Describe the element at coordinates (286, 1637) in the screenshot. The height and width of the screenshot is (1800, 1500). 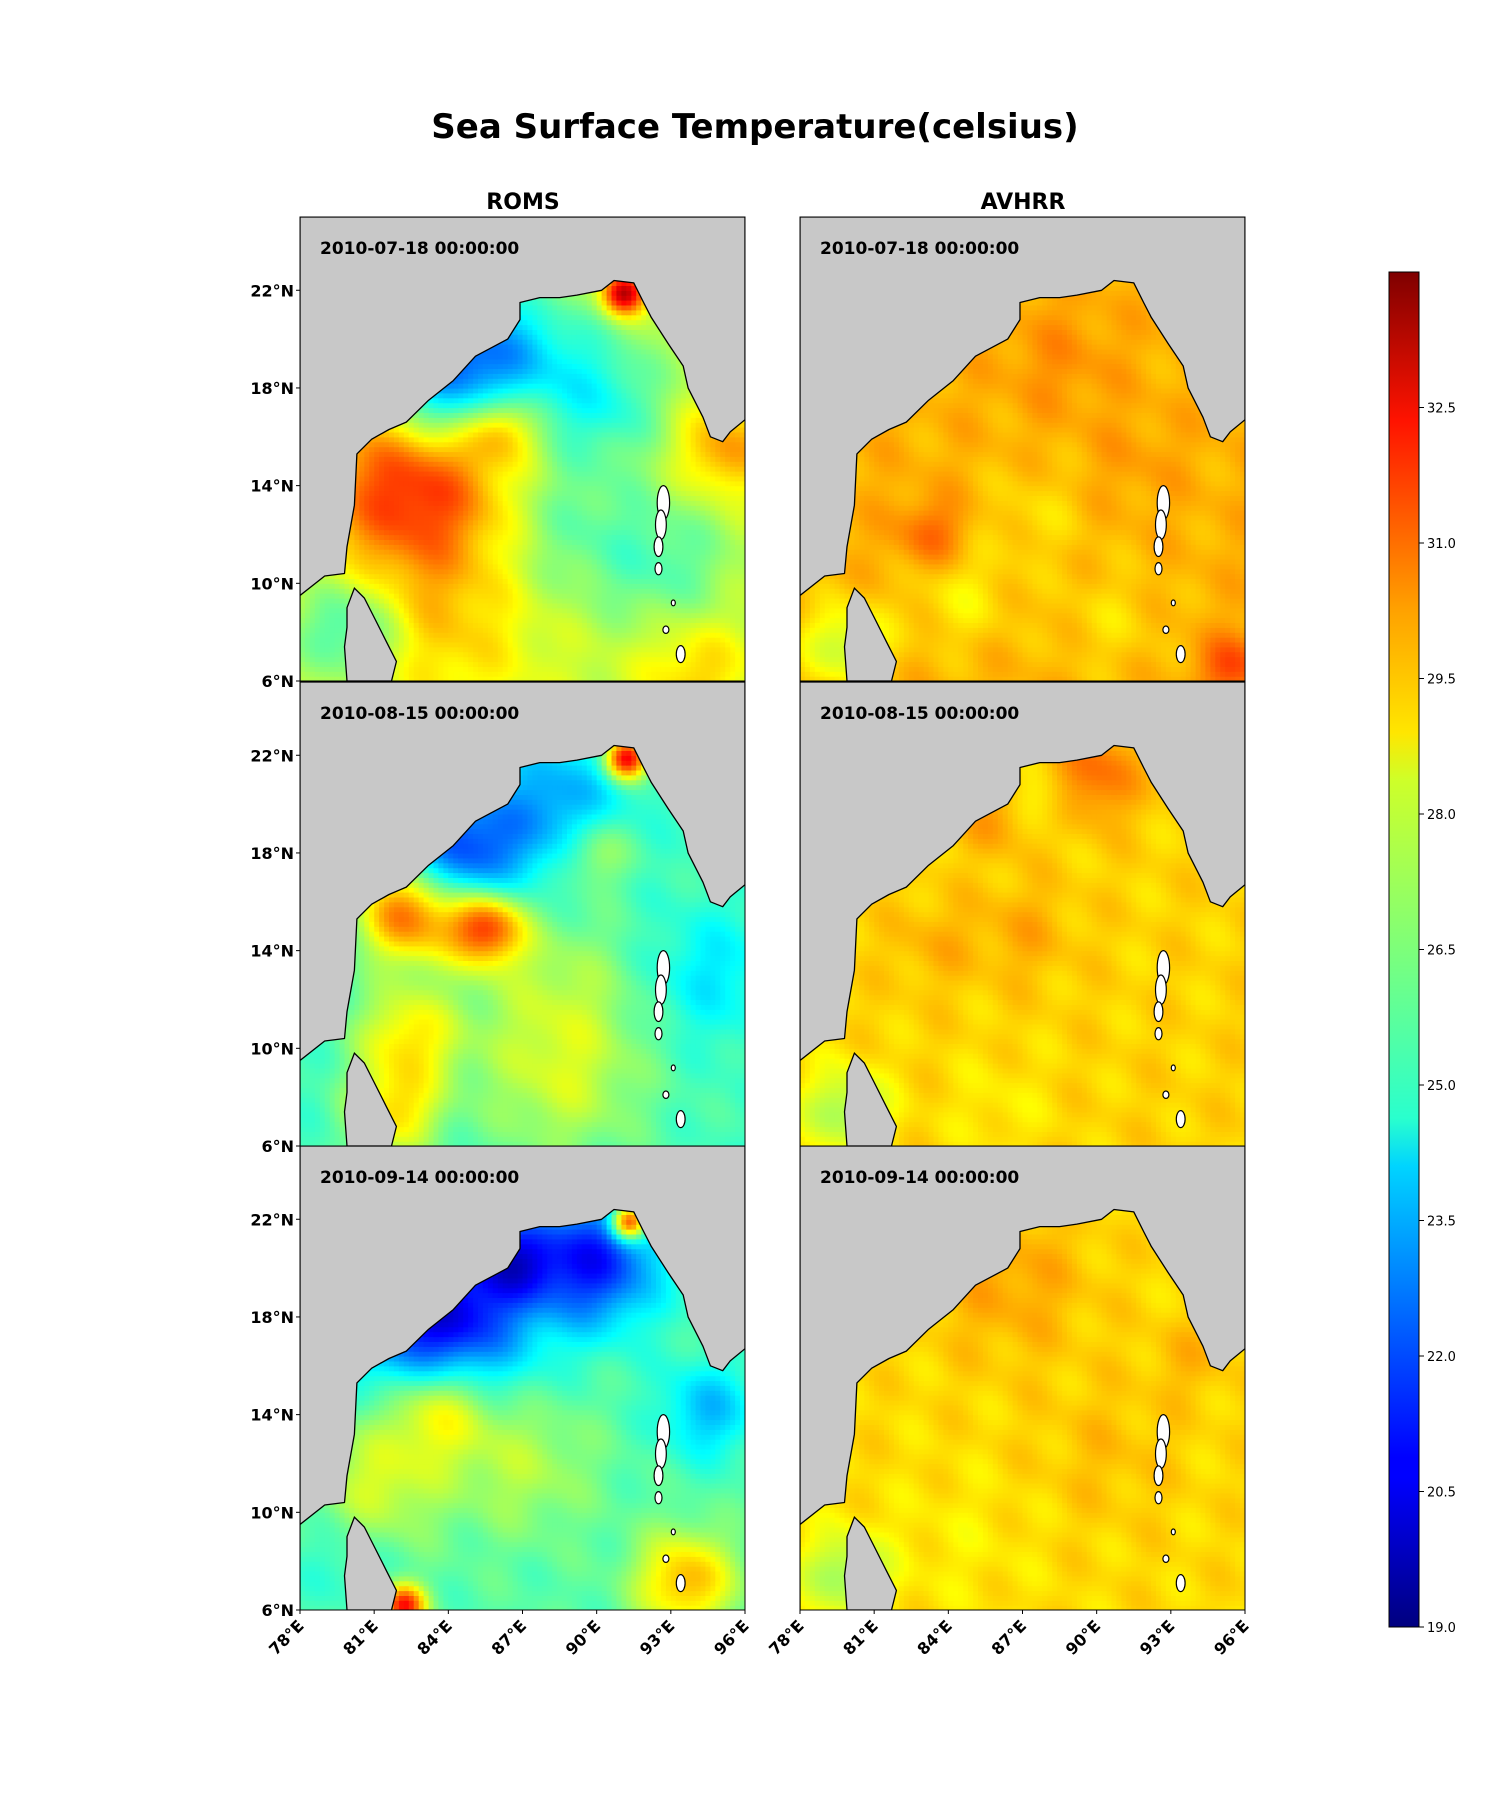
I see `lon-label: 78°E` at that location.